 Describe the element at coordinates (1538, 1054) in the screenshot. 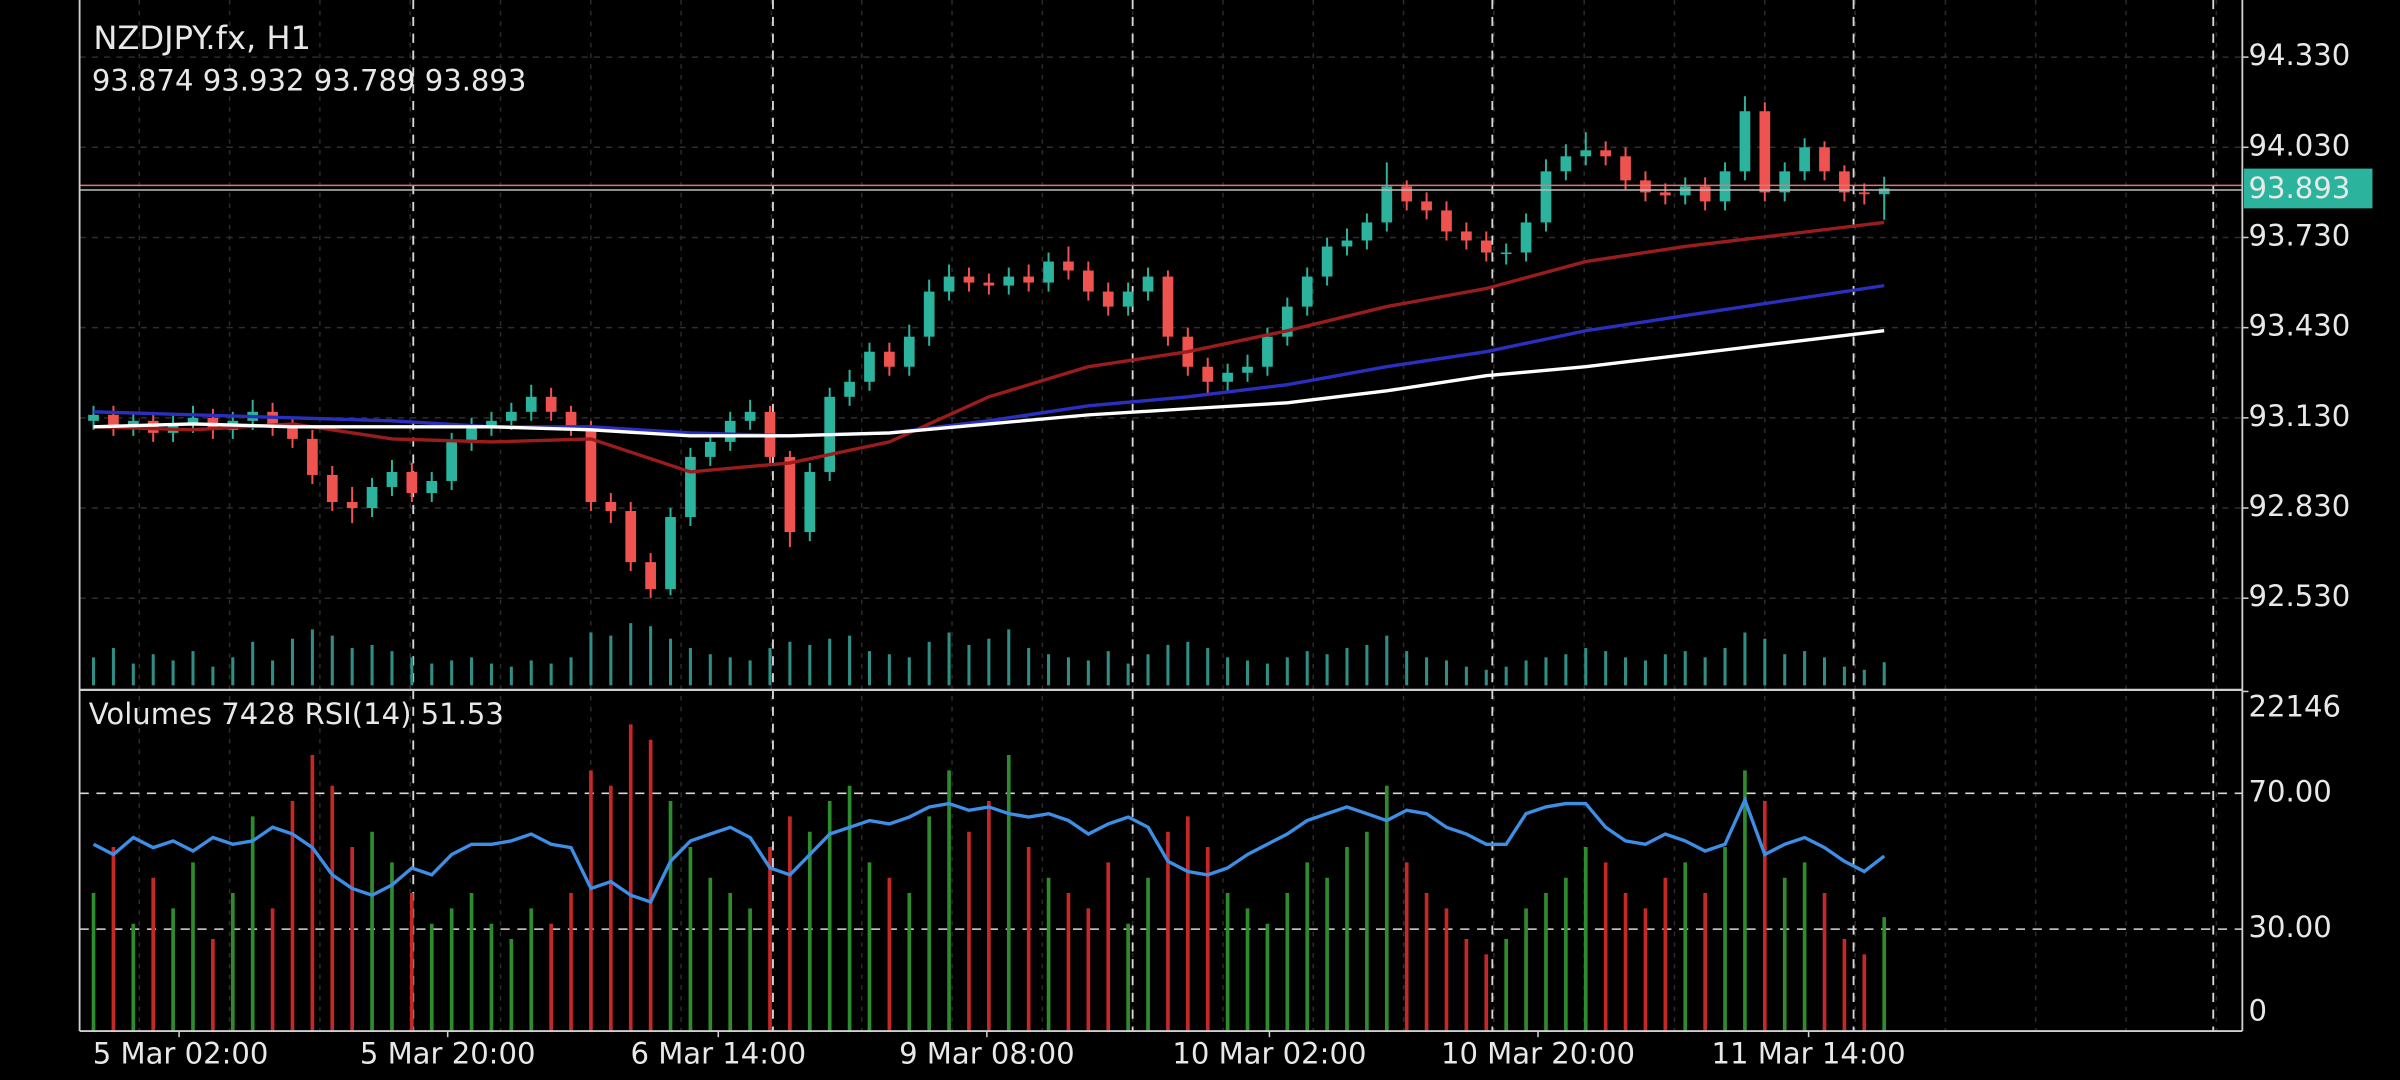

I see `x-tick-label: 10 Mar 20:00` at that location.